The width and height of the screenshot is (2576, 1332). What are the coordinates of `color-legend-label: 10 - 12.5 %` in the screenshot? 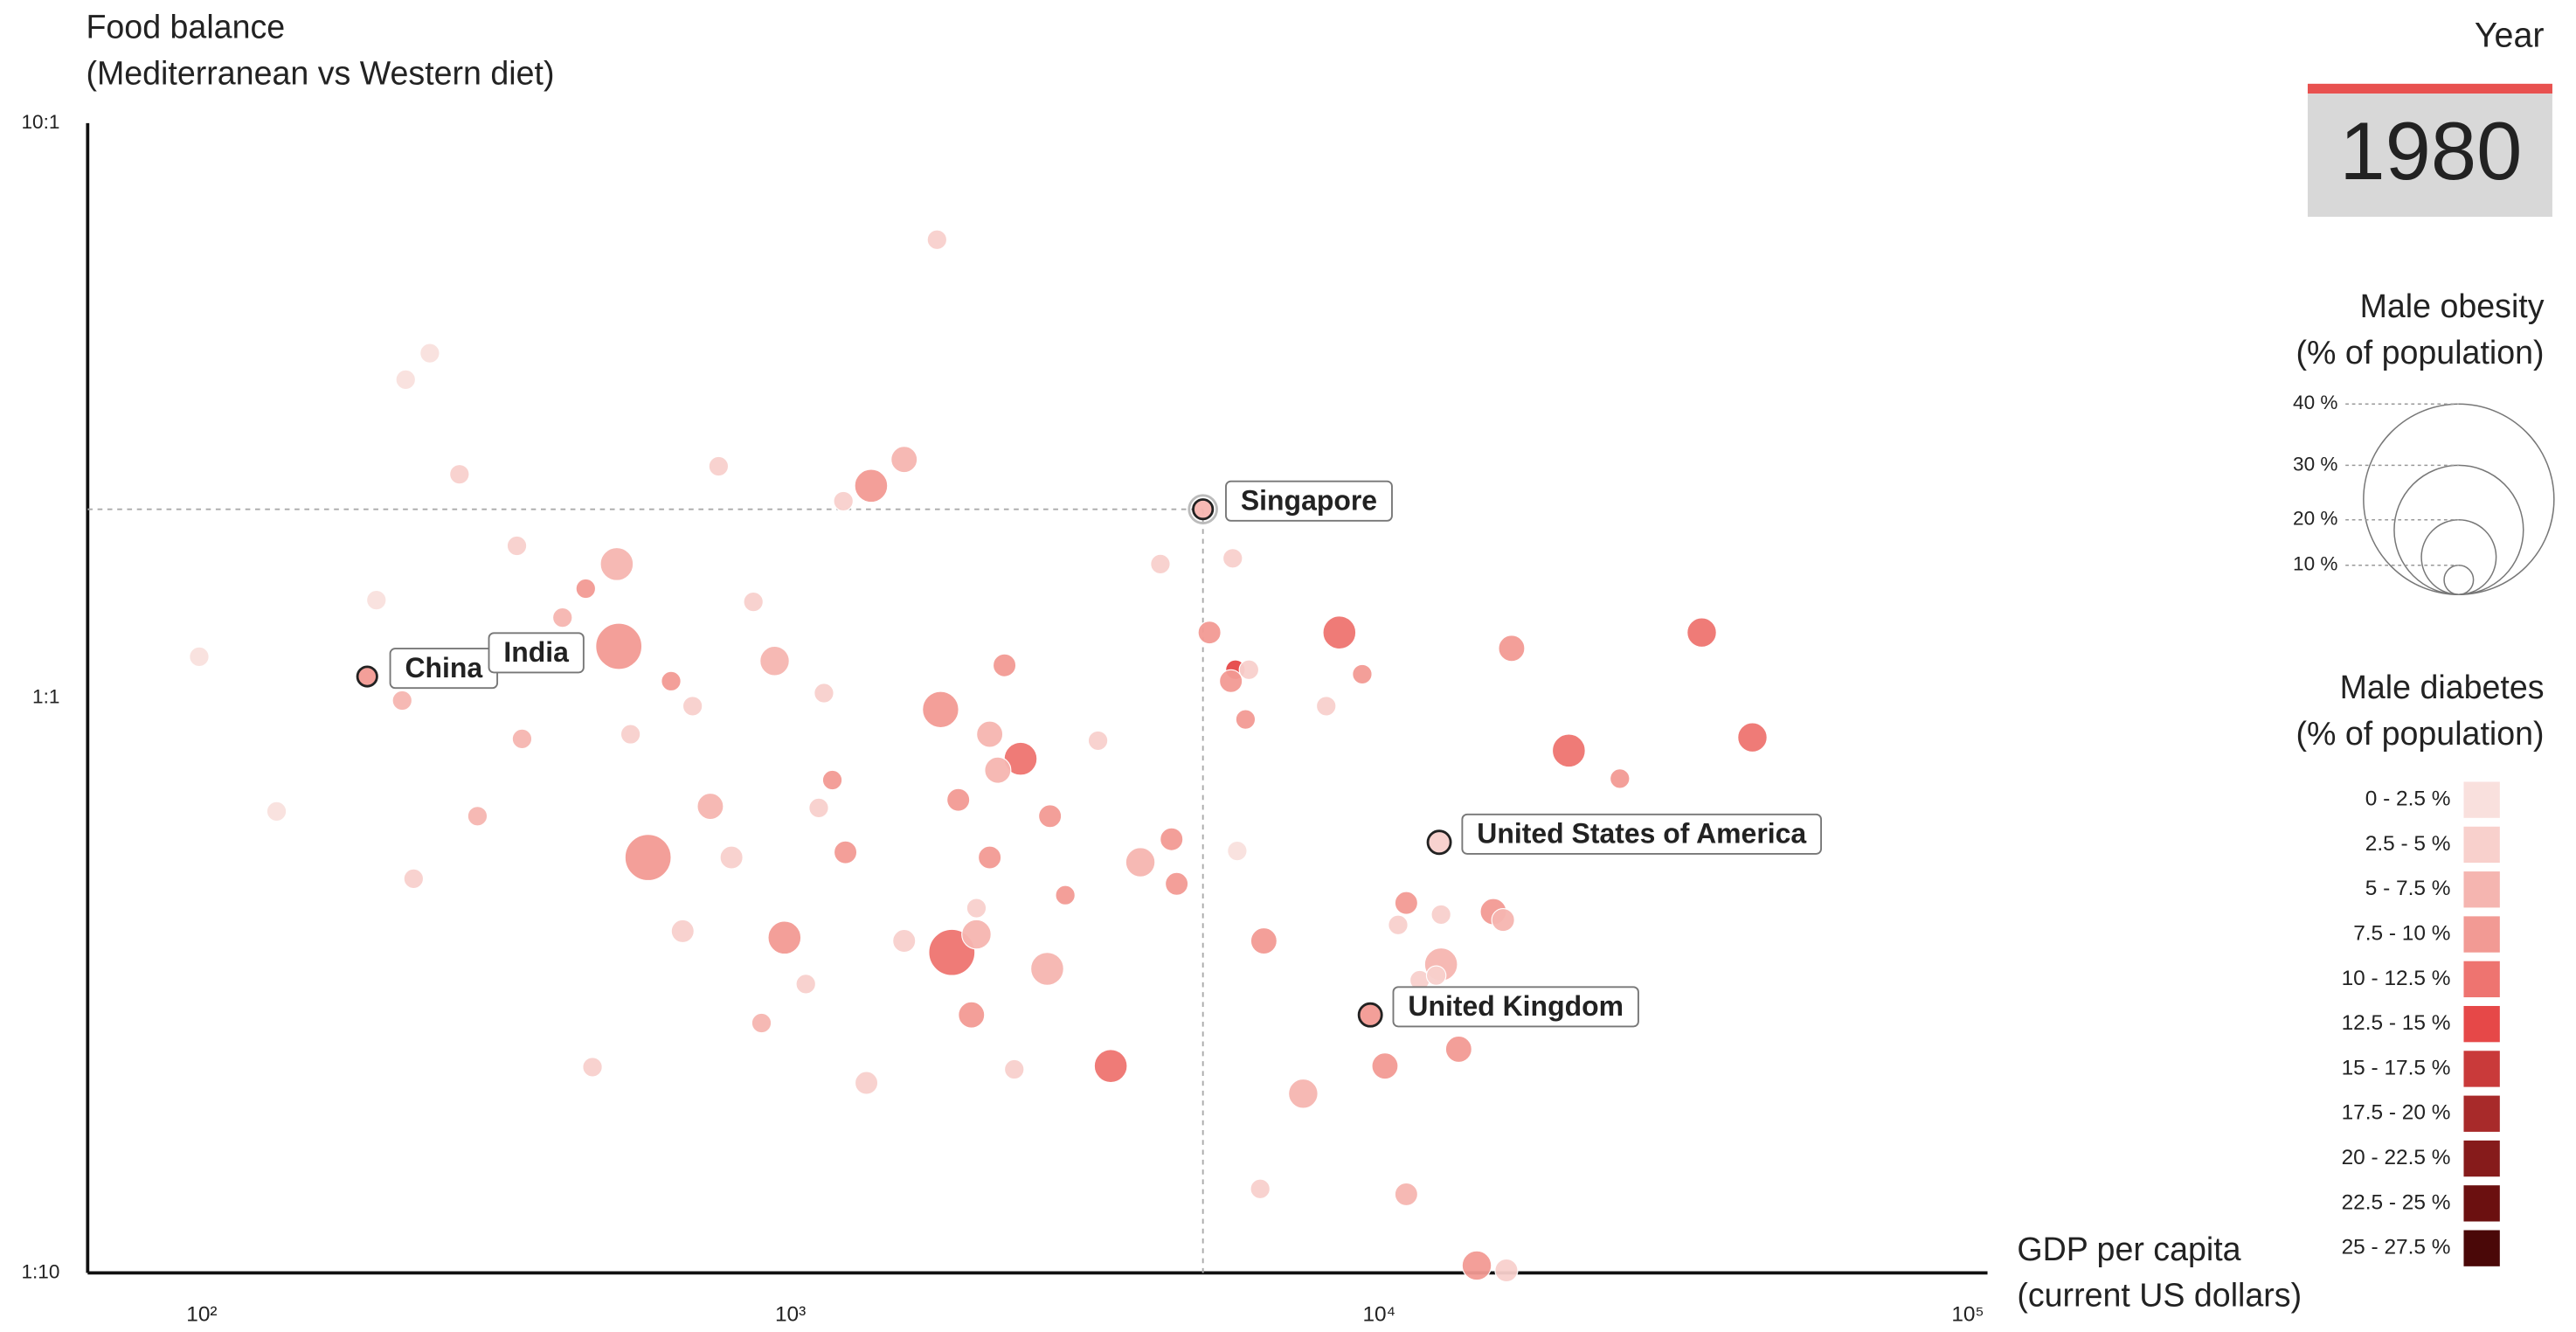 It's located at (2396, 978).